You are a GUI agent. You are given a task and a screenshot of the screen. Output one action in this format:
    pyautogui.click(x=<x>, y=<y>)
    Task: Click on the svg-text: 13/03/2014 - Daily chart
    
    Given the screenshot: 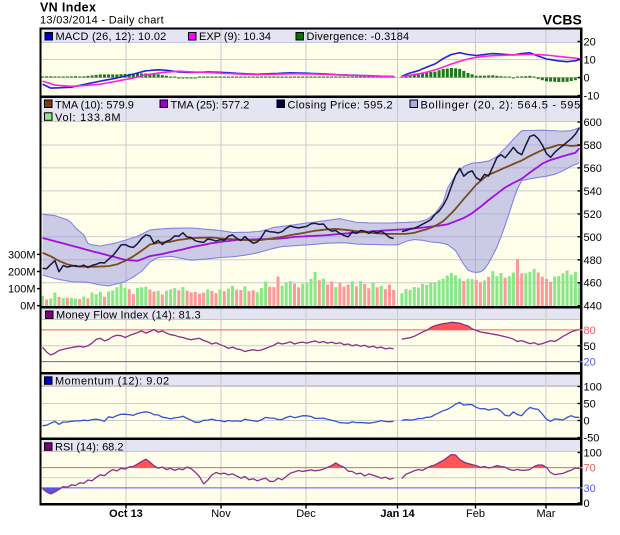 What is the action you would take?
    pyautogui.click(x=102, y=21)
    